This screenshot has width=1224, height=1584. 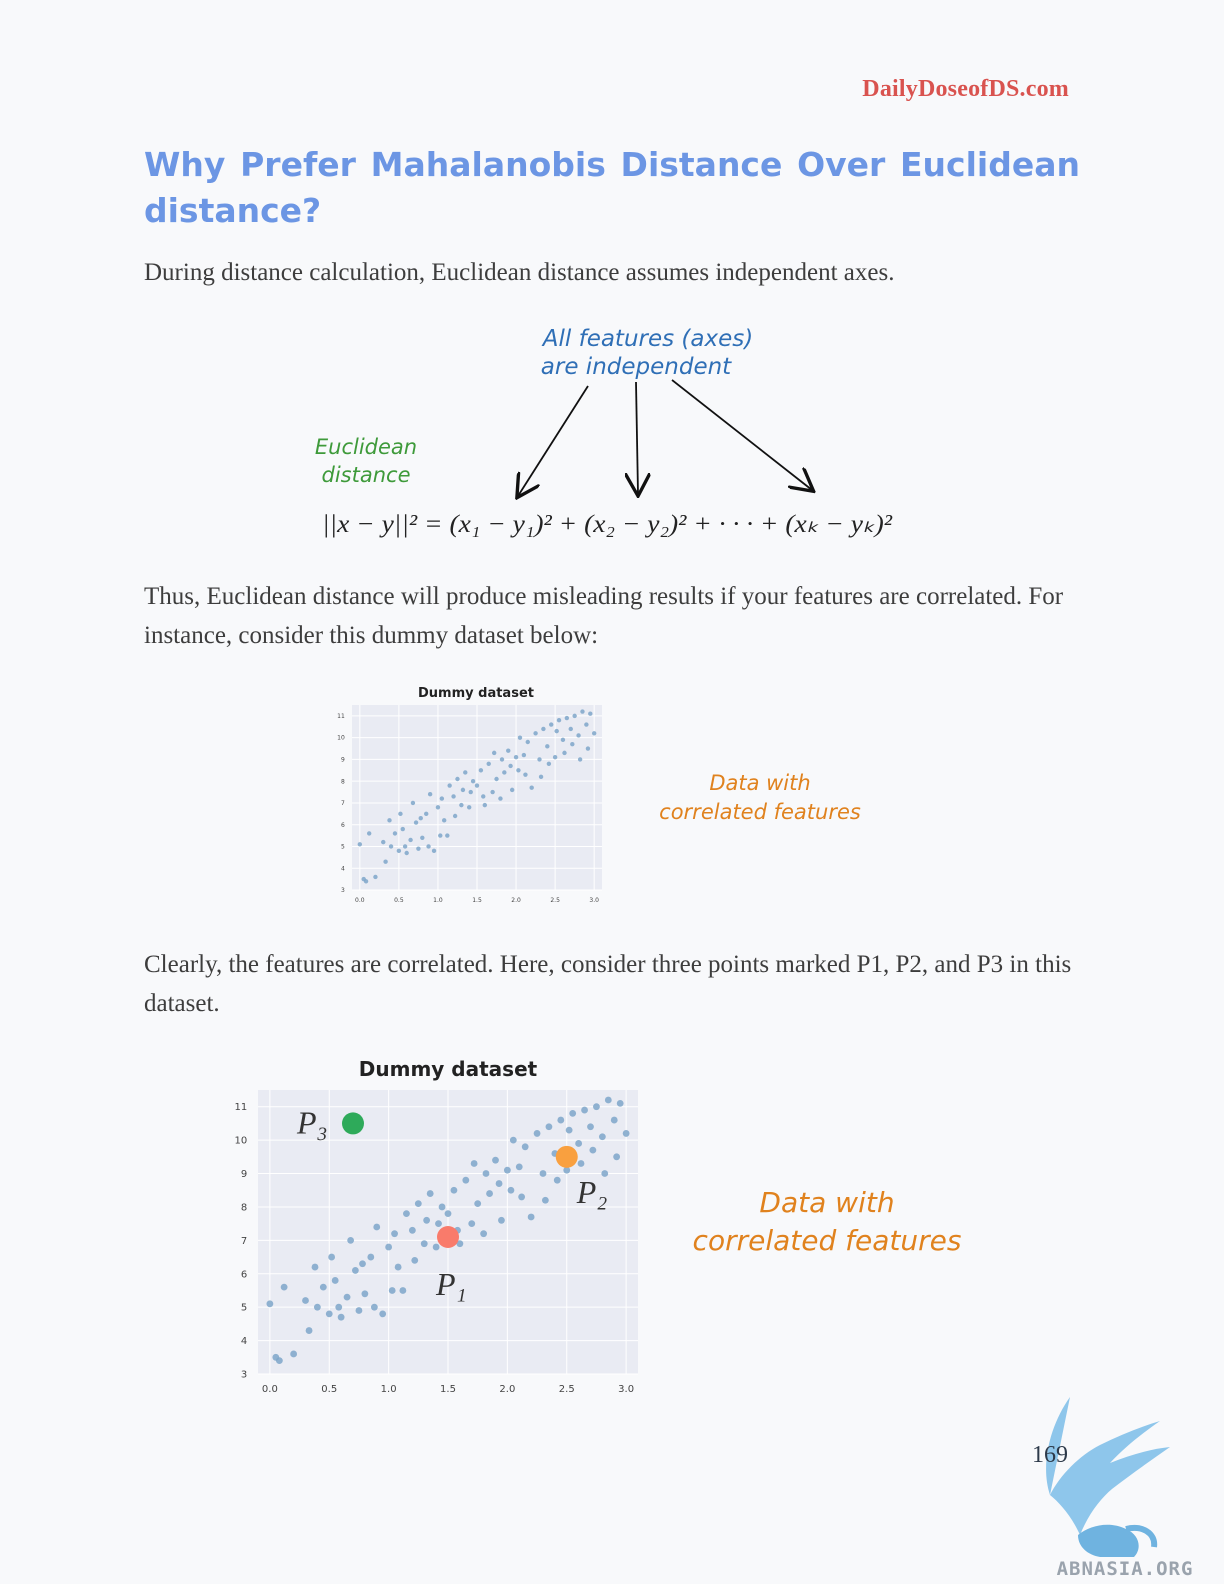 I want to click on x-tick-label: 1.5, so click(x=448, y=1389).